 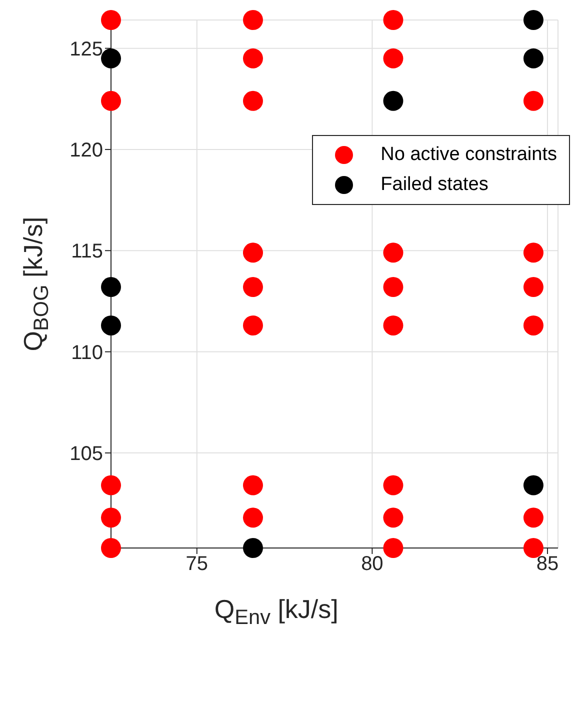 What do you see at coordinates (87, 251) in the screenshot?
I see `y-tick-label: 115` at bounding box center [87, 251].